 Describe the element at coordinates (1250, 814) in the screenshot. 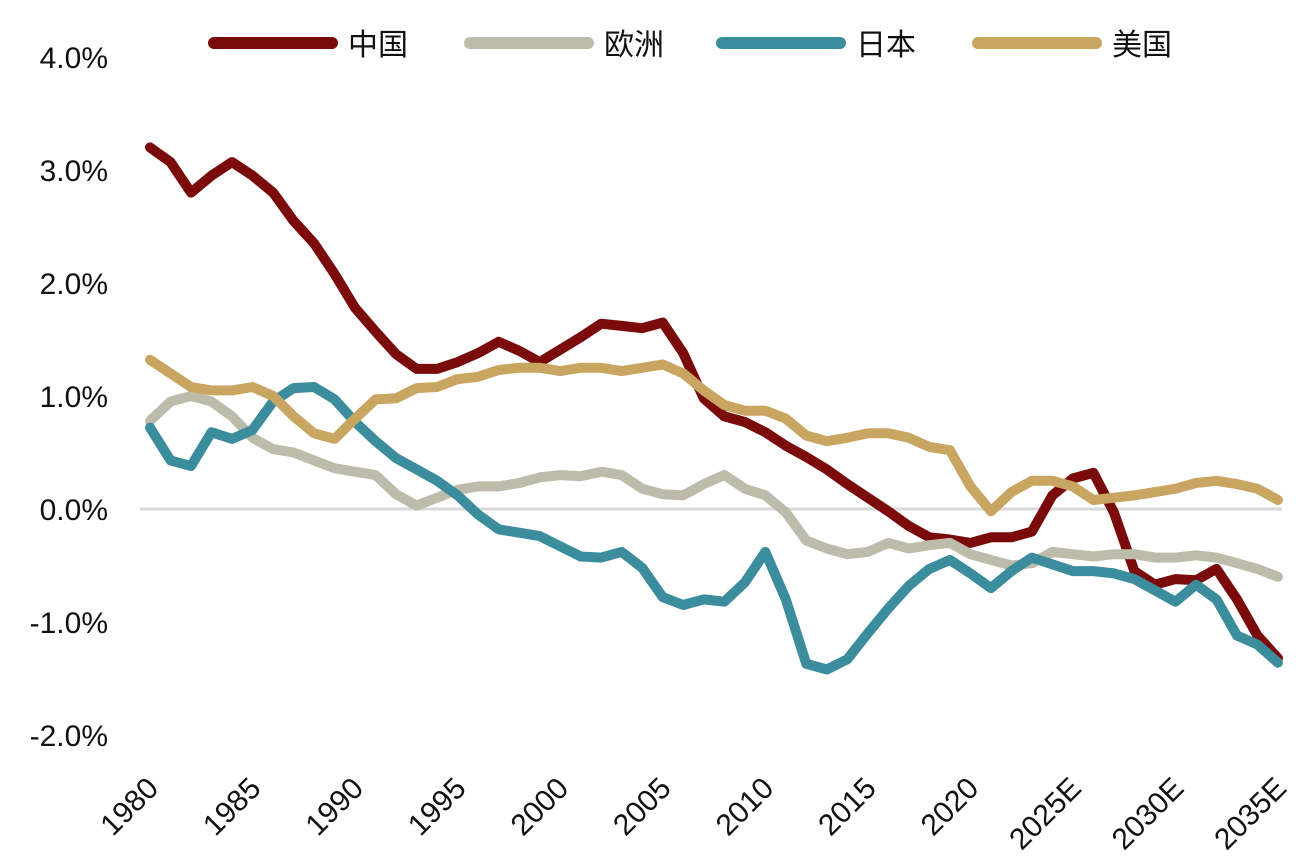

I see `x-tick-label: 2035E` at that location.